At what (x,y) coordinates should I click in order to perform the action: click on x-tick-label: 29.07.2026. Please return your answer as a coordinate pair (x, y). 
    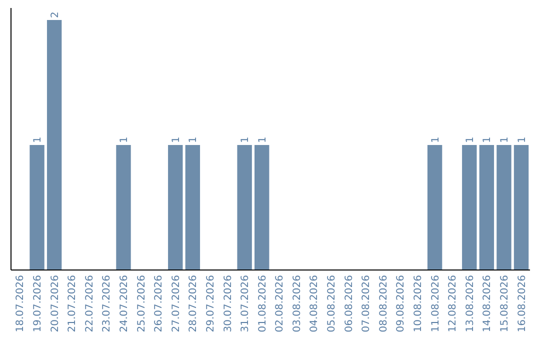
    Looking at the image, I should click on (210, 303).